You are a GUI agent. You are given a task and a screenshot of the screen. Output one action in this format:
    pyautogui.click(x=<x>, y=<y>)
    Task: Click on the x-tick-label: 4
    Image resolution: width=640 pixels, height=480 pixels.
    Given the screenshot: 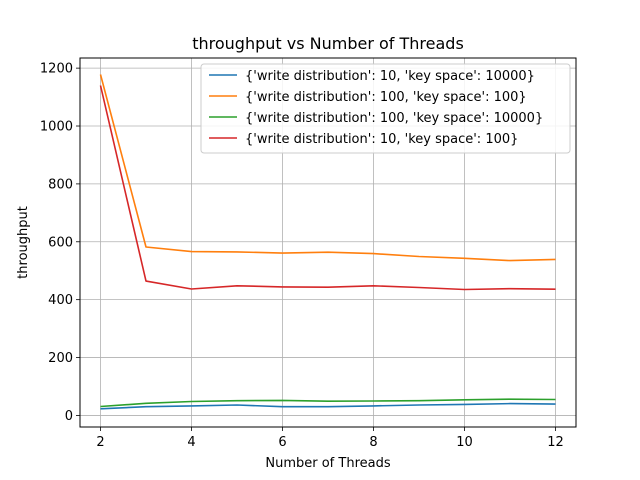 What is the action you would take?
    pyautogui.click(x=191, y=442)
    